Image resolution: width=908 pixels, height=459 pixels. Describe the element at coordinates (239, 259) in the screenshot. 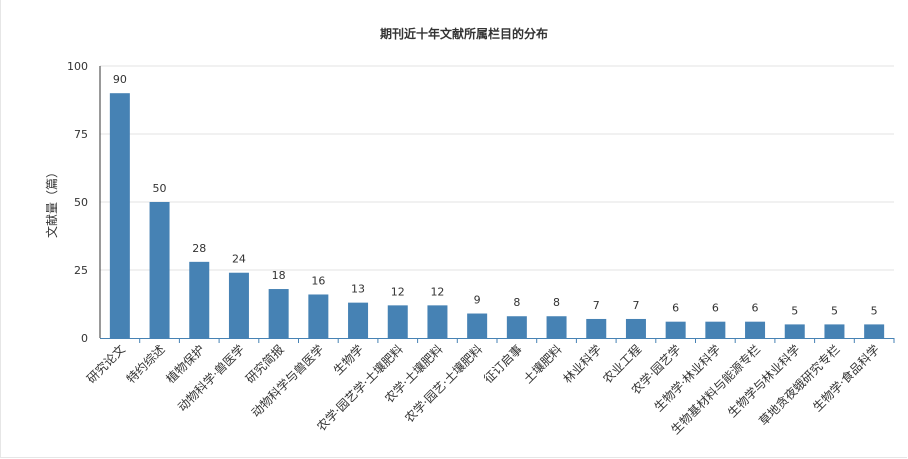

I see `data-label: 24` at that location.